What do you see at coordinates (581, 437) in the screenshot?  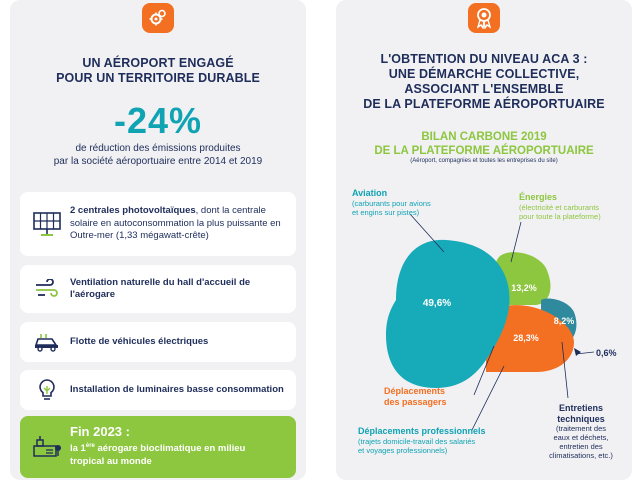 I see `label-entretiens-sub: eaux et déchets,` at bounding box center [581, 437].